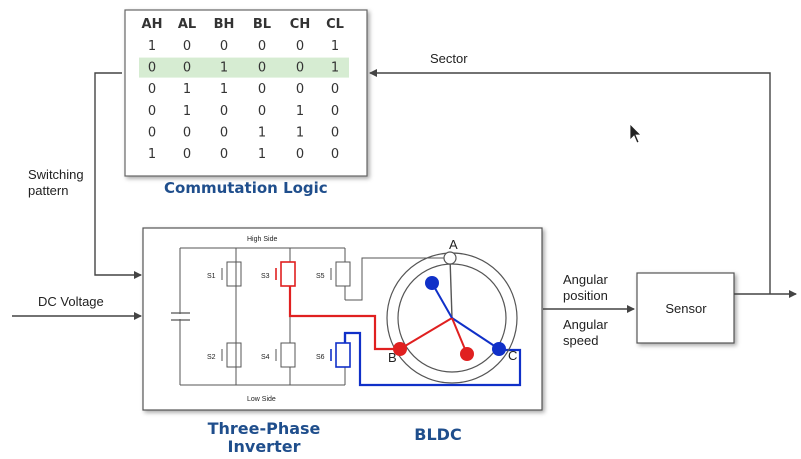 The image size is (801, 459). What do you see at coordinates (585, 279) in the screenshot?
I see `angular-position-line1: Angular` at bounding box center [585, 279].